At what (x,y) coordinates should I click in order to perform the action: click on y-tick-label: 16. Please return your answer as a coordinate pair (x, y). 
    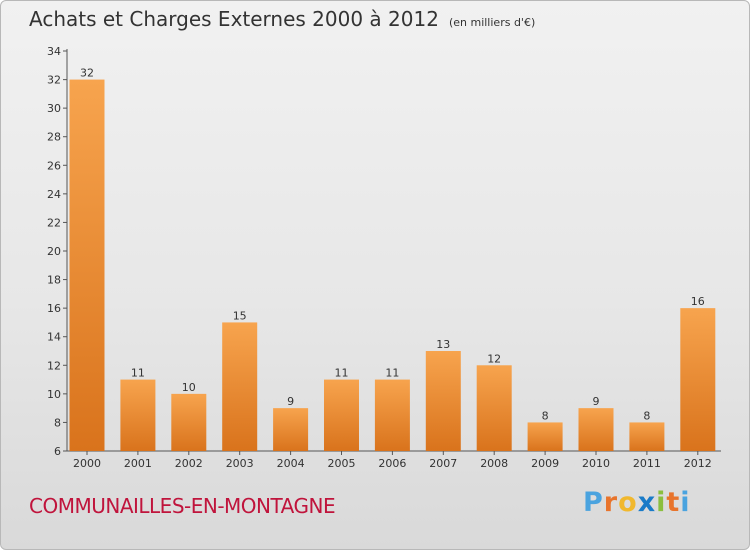
    Looking at the image, I should click on (54, 308).